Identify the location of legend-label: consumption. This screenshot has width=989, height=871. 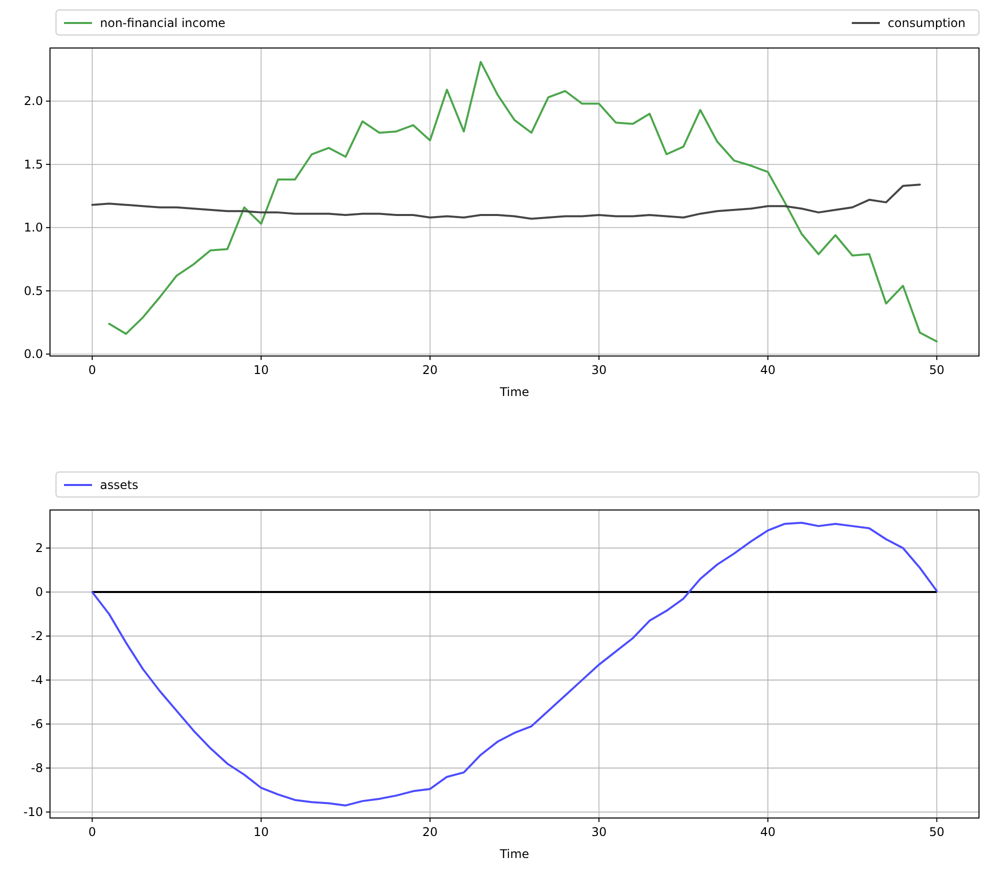
(927, 23).